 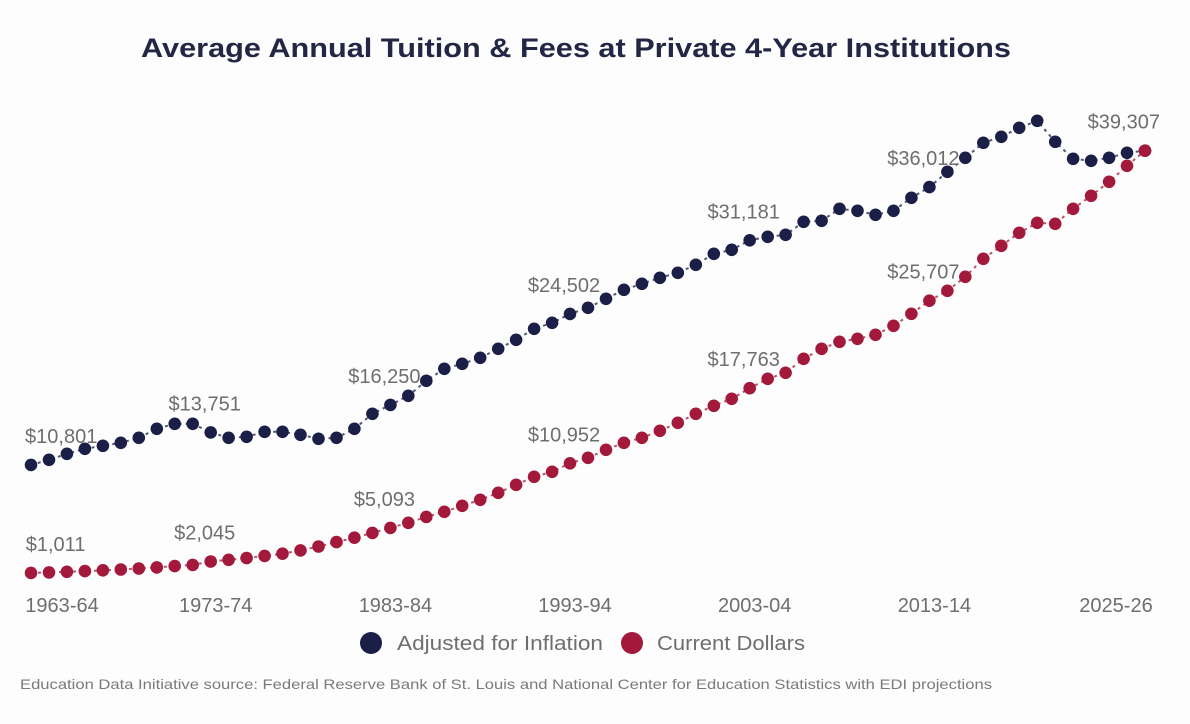 What do you see at coordinates (713, 643) in the screenshot?
I see `legend-item-current: Current Dollars` at bounding box center [713, 643].